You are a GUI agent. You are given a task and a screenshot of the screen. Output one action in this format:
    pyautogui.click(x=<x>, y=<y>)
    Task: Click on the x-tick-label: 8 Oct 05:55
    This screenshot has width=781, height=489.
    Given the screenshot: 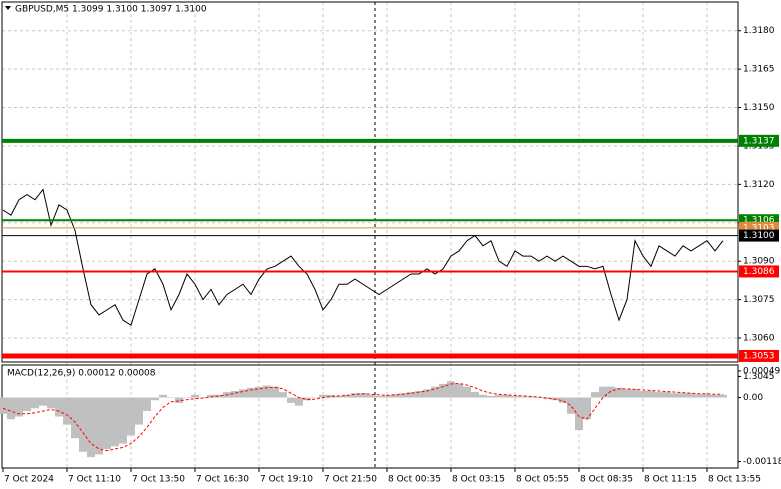 What is the action you would take?
    pyautogui.click(x=542, y=480)
    